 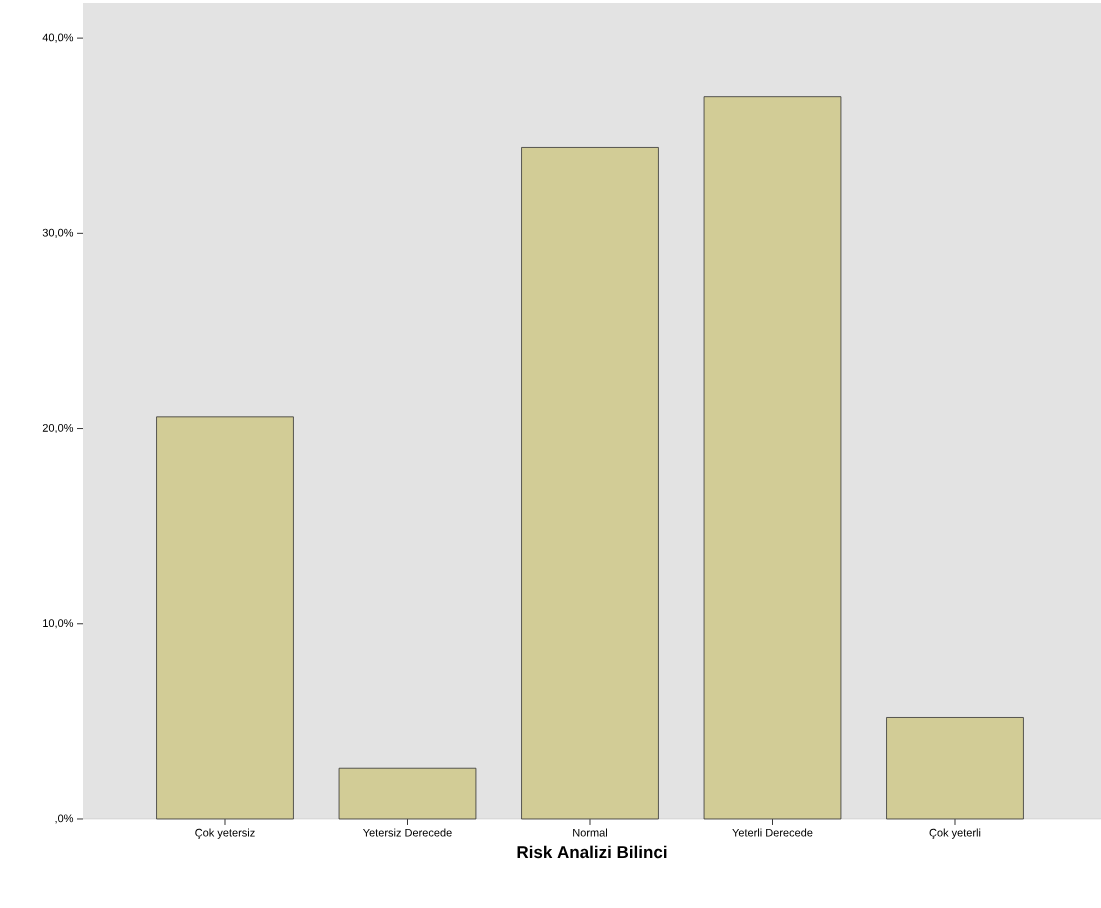 What do you see at coordinates (225, 833) in the screenshot?
I see `x-tick-label: Çok yetersiz` at bounding box center [225, 833].